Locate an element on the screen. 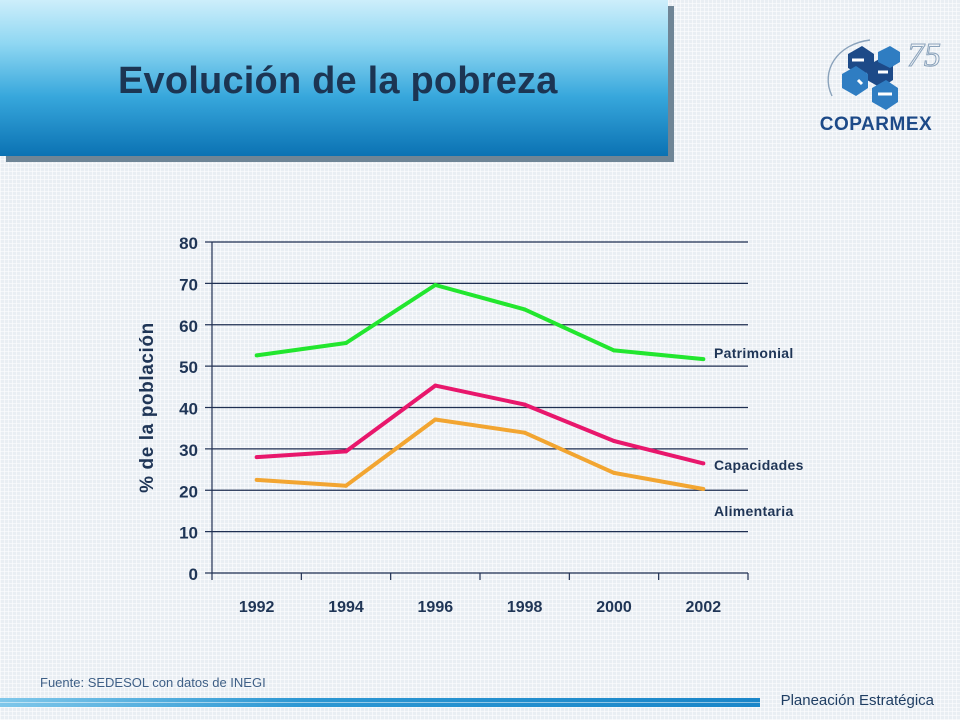 The width and height of the screenshot is (960, 720). x-tick-label: 2002 is located at coordinates (704, 607).